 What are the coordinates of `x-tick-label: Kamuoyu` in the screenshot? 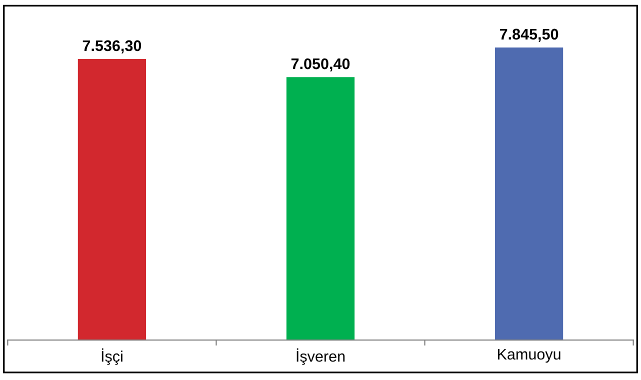 It's located at (529, 355).